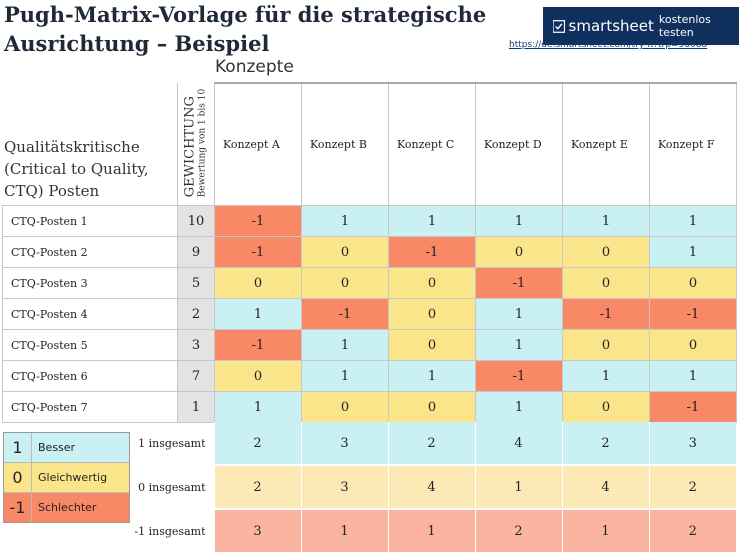  I want to click on totals-label: 1 insgesamt, so click(172, 443).